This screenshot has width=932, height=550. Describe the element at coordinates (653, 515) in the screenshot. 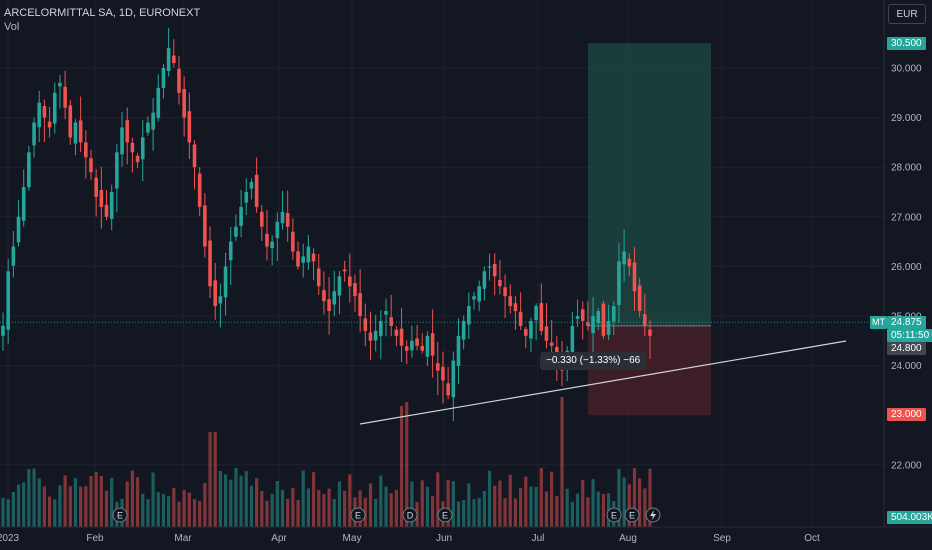

I see `lightning-icon-glyph` at that location.